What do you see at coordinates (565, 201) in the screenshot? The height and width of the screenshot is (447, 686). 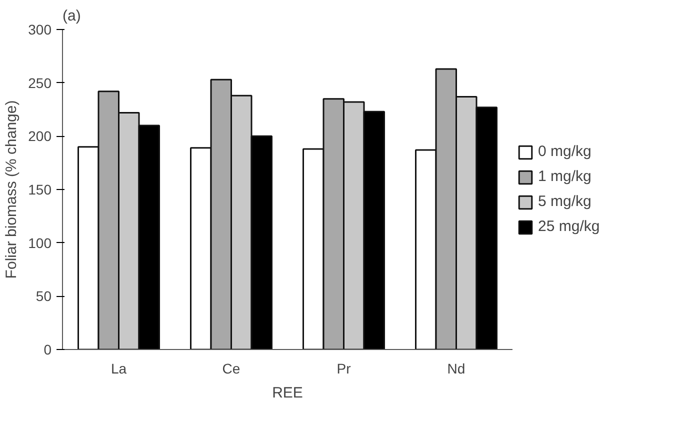 I see `legend-label: 5 mg/kg` at bounding box center [565, 201].